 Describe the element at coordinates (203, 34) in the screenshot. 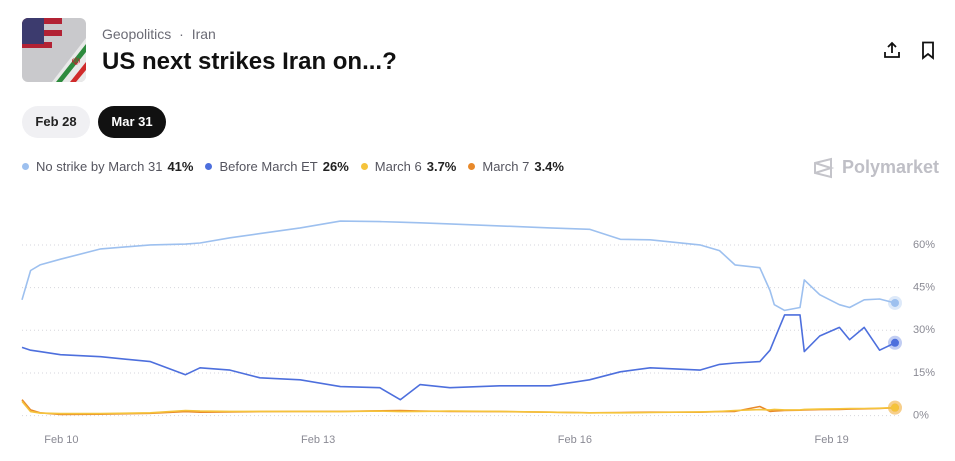

I see `breadcrumb-item: Iran` at that location.